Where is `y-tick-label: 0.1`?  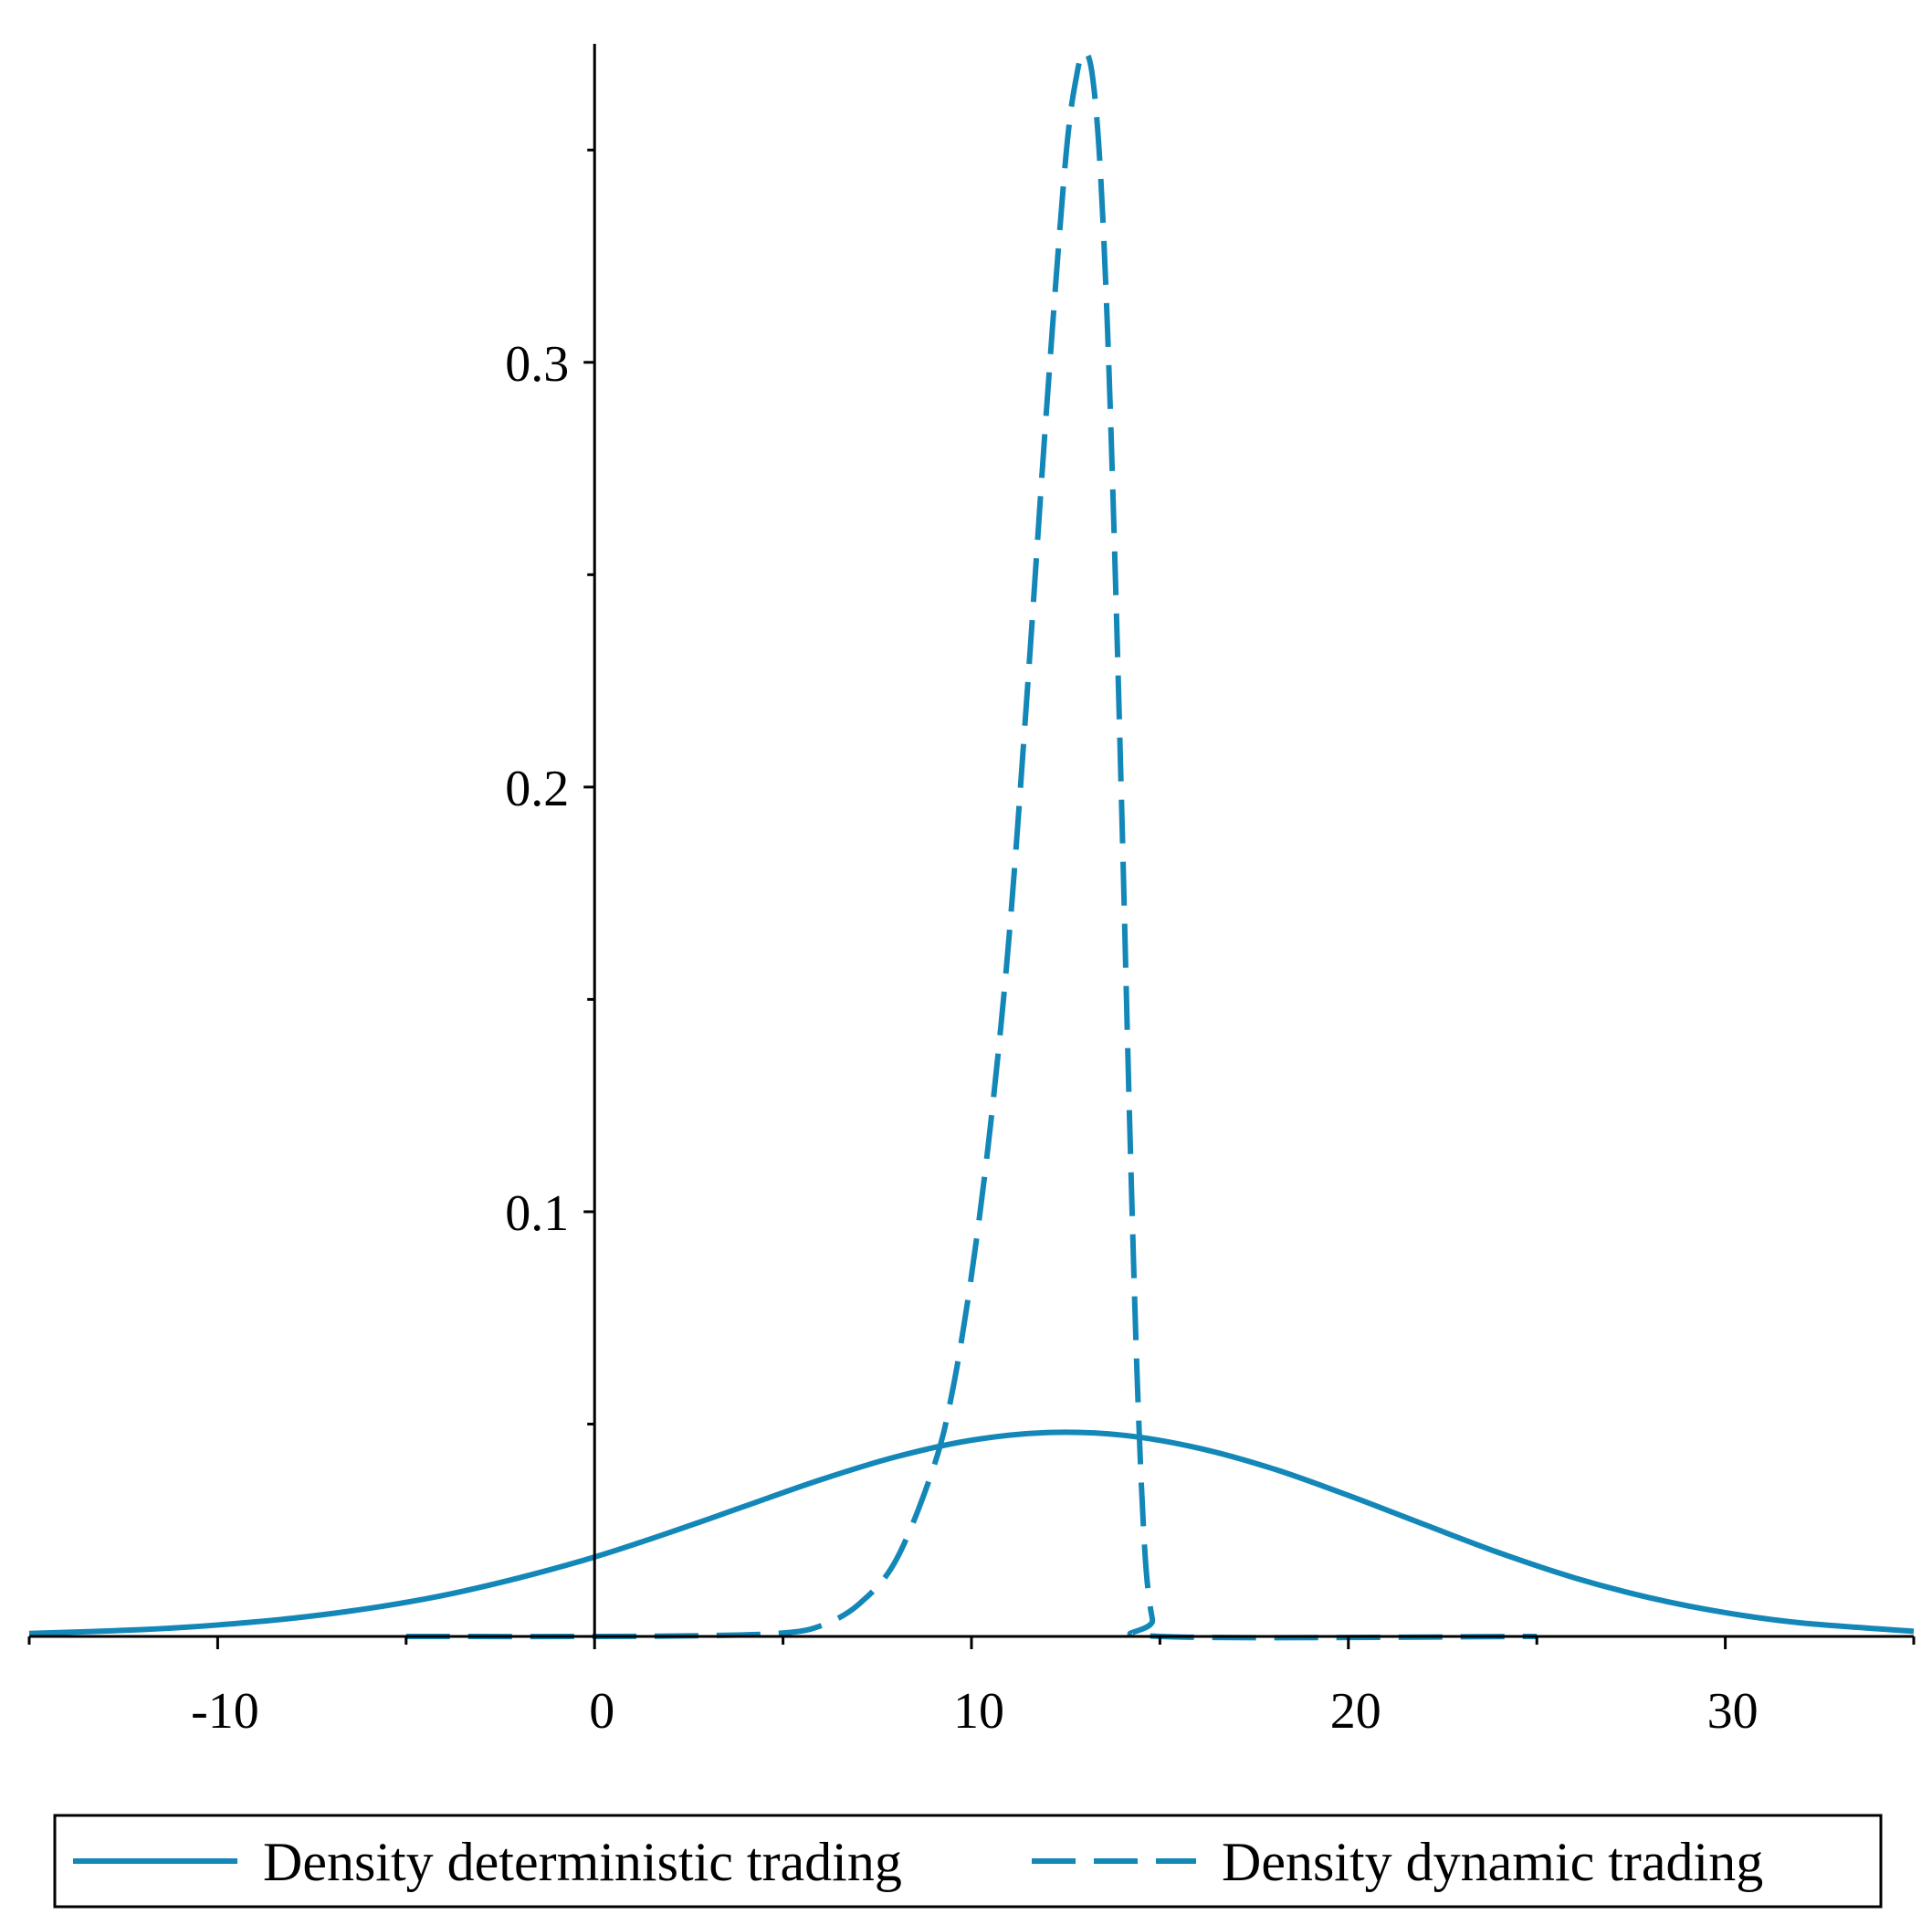 y-tick-label: 0.1 is located at coordinates (537, 1213).